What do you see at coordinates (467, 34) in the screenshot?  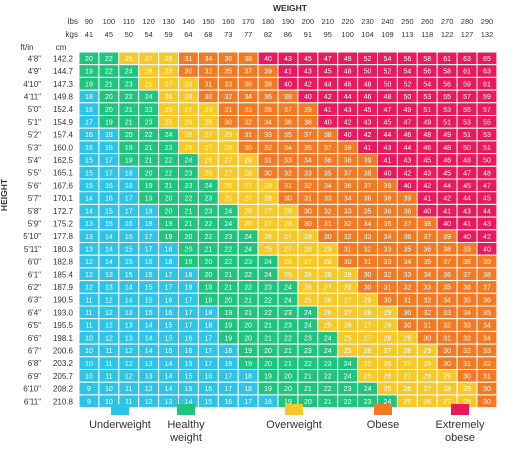 I see `weight-kgs-label: 127` at bounding box center [467, 34].